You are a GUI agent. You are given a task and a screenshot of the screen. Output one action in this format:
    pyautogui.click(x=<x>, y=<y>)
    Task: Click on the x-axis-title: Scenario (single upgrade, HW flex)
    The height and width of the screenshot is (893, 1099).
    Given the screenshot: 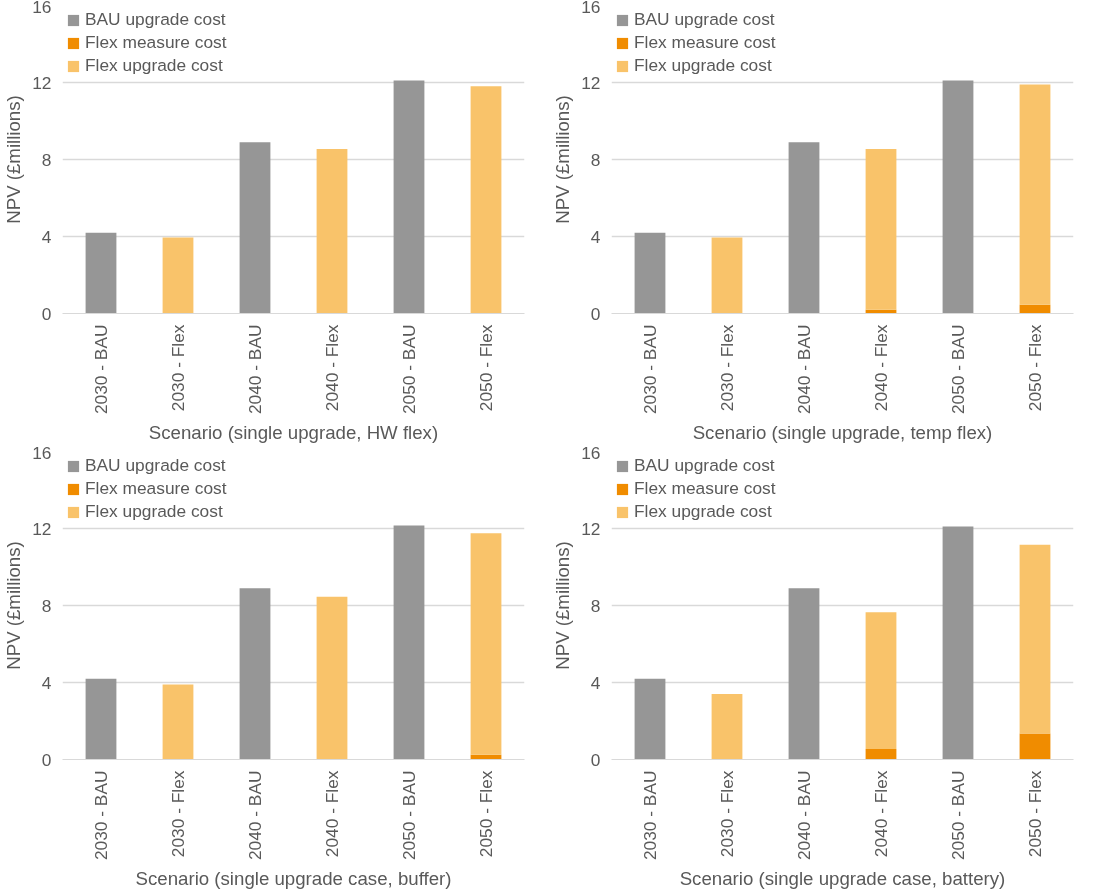 What is the action you would take?
    pyautogui.click(x=293, y=433)
    